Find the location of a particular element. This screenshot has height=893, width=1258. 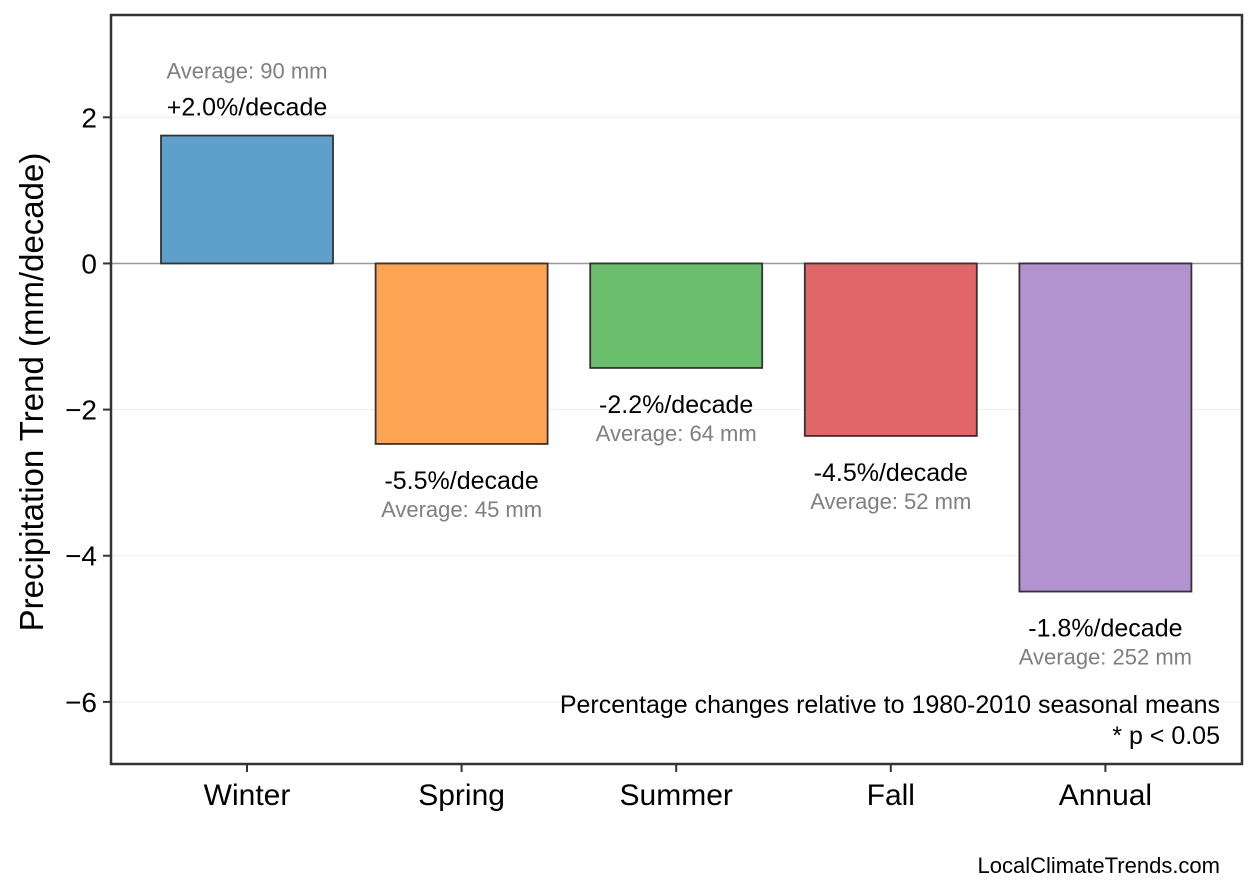

average-label: Average: 90 mm is located at coordinates (246, 71).